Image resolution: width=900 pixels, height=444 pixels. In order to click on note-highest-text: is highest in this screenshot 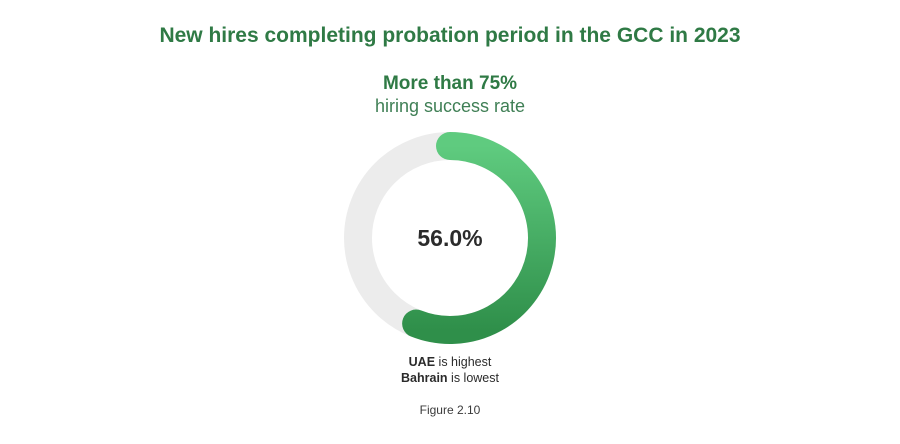, I will do `click(463, 362)`.